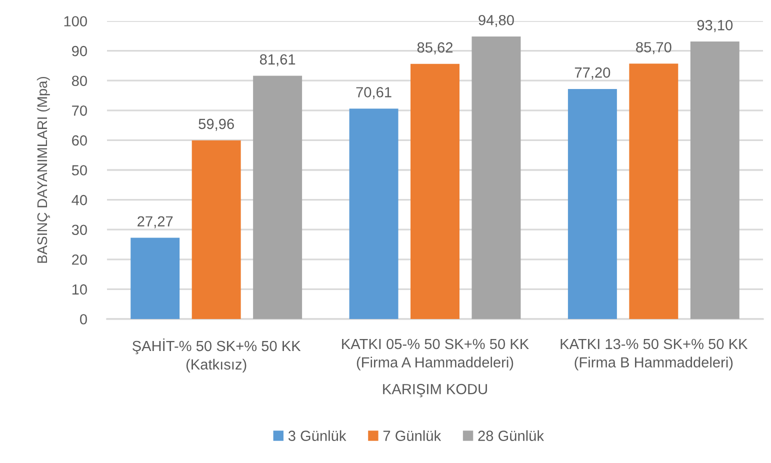 The width and height of the screenshot is (771, 463). What do you see at coordinates (435, 354) in the screenshot?
I see `x-tick-label: KATKI 05-% 50 SK+% 50 KK (Firma A Hammaddeleri)` at bounding box center [435, 354].